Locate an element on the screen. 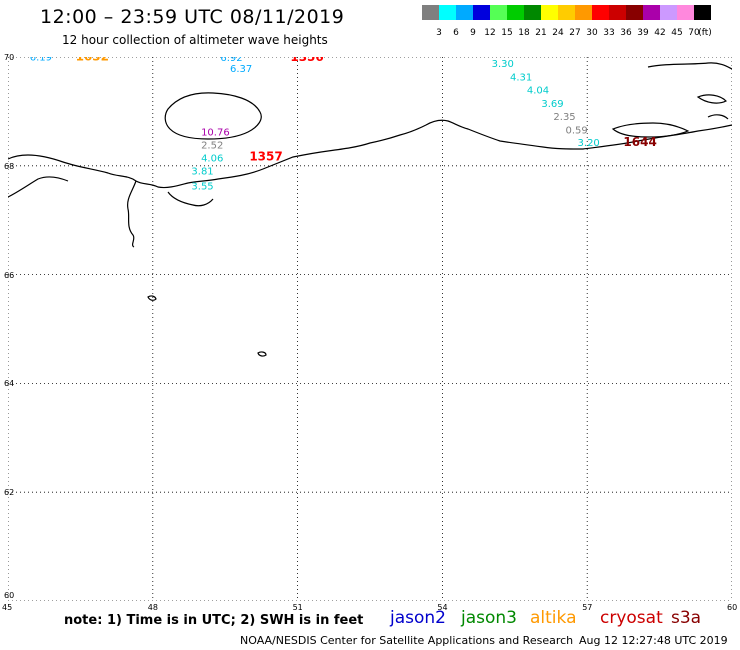 This screenshot has width=740, height=650. colorbar-tick-label: 42 is located at coordinates (660, 33).